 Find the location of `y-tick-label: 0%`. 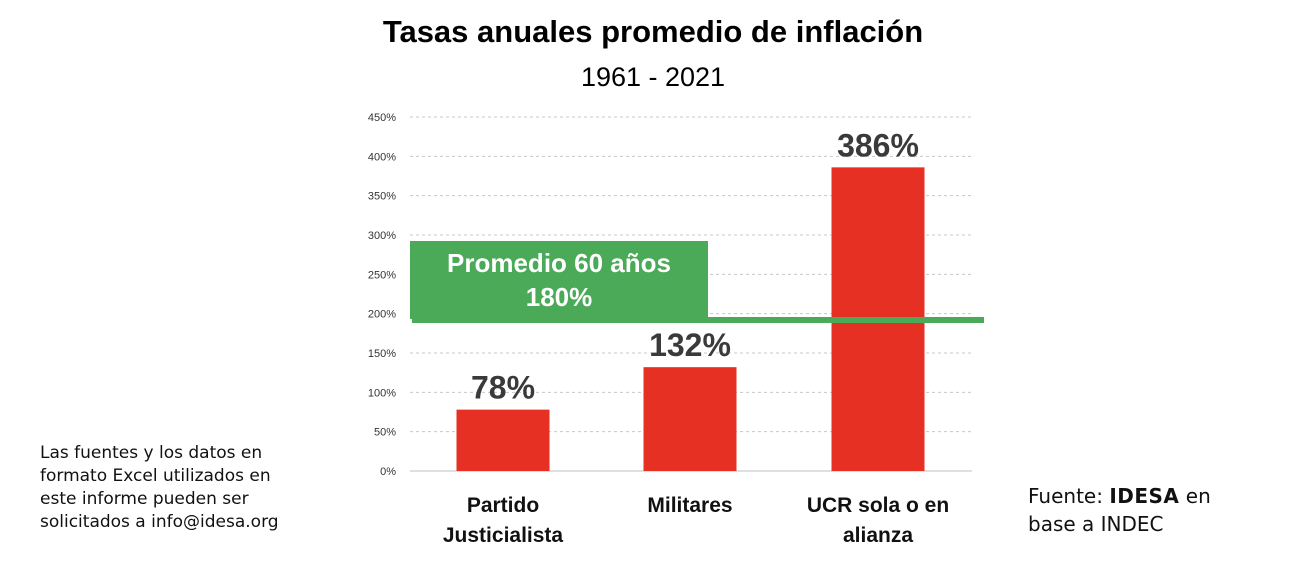

y-tick-label: 0% is located at coordinates (388, 472).